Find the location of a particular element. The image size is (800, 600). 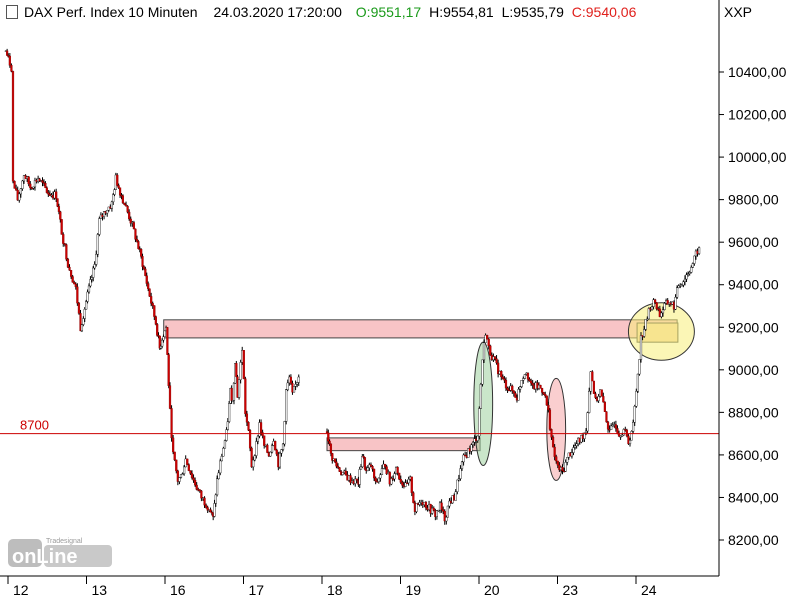

low-value: L:9535,79 is located at coordinates (532, 12).